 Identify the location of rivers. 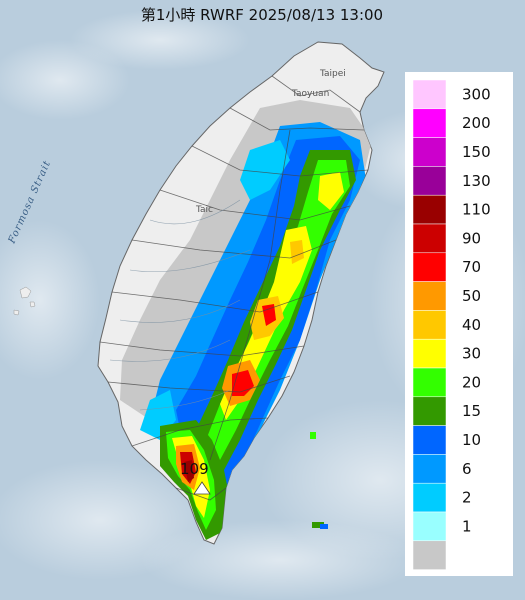
(180, 305).